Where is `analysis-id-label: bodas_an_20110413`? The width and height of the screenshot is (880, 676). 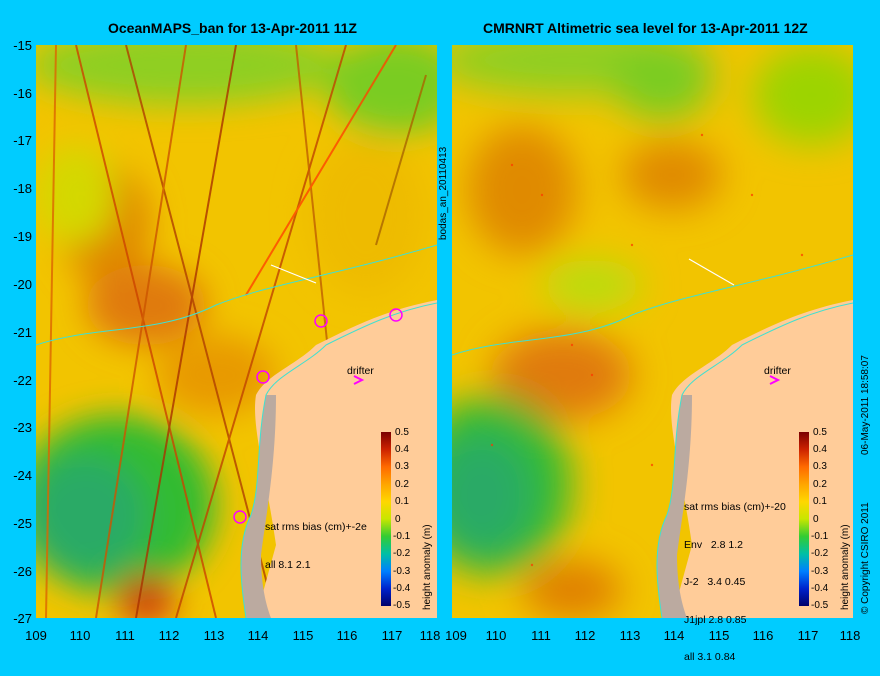 analysis-id-label: bodas_an_20110413 is located at coordinates (443, 193).